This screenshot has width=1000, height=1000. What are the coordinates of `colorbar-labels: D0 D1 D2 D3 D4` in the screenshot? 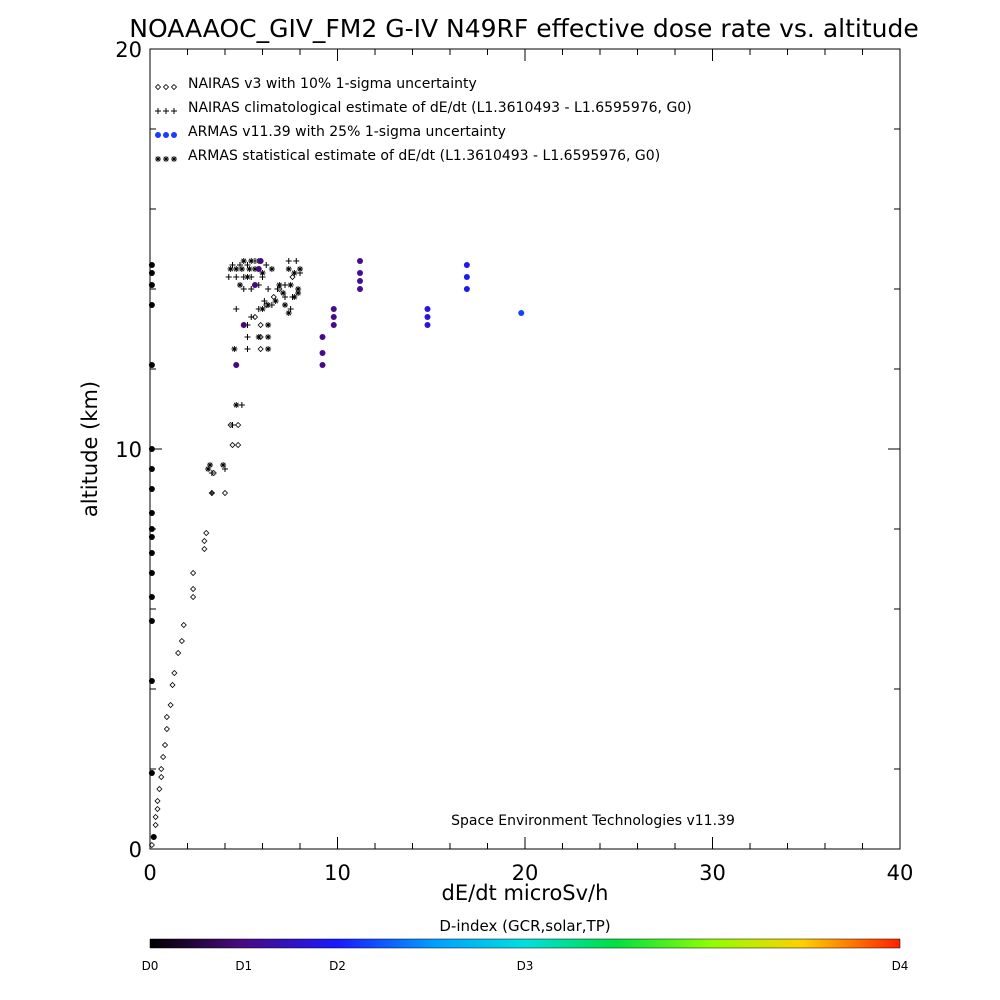 It's located at (525, 966).